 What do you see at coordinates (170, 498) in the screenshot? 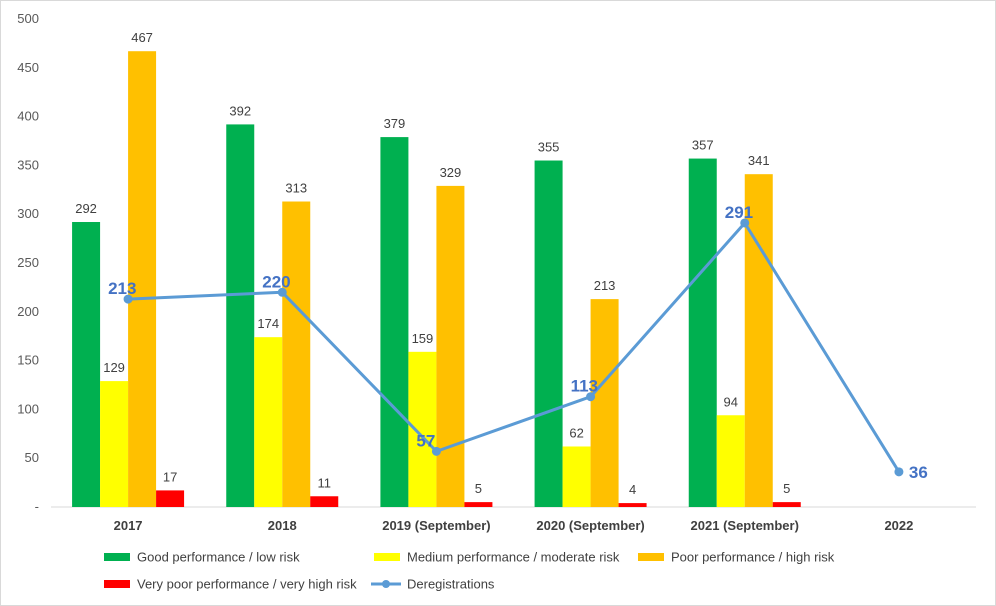
I see `bar-very-poor-performance-very-high-risk-2017` at bounding box center [170, 498].